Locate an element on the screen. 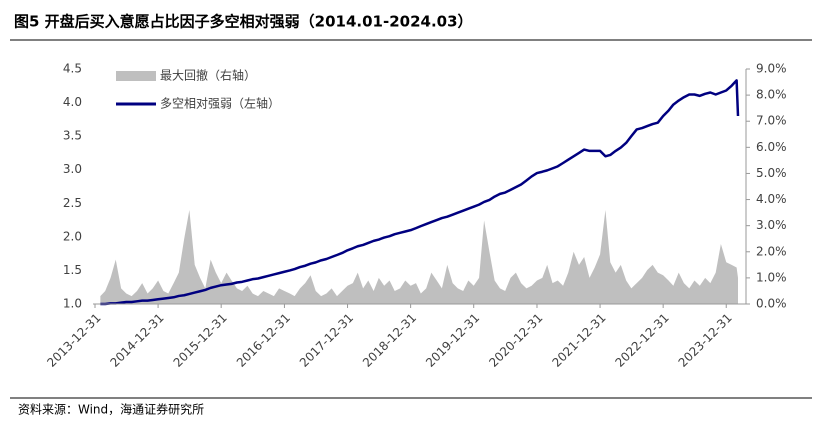  x-tick-label: 2022-12-31 is located at coordinates (642, 340).